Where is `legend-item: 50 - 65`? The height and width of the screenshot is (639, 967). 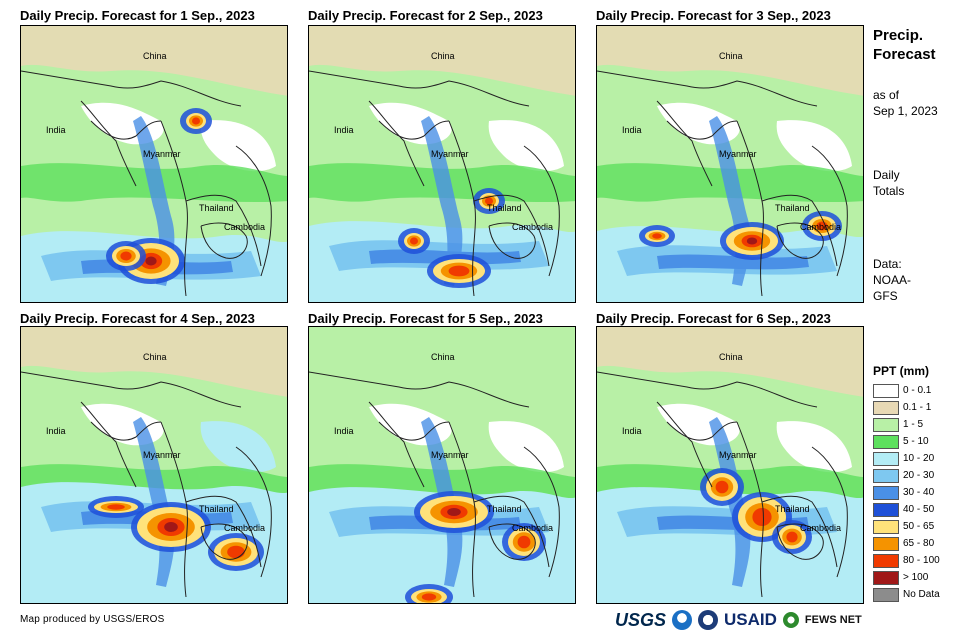 legend-item: 50 - 65 is located at coordinates (903, 526).